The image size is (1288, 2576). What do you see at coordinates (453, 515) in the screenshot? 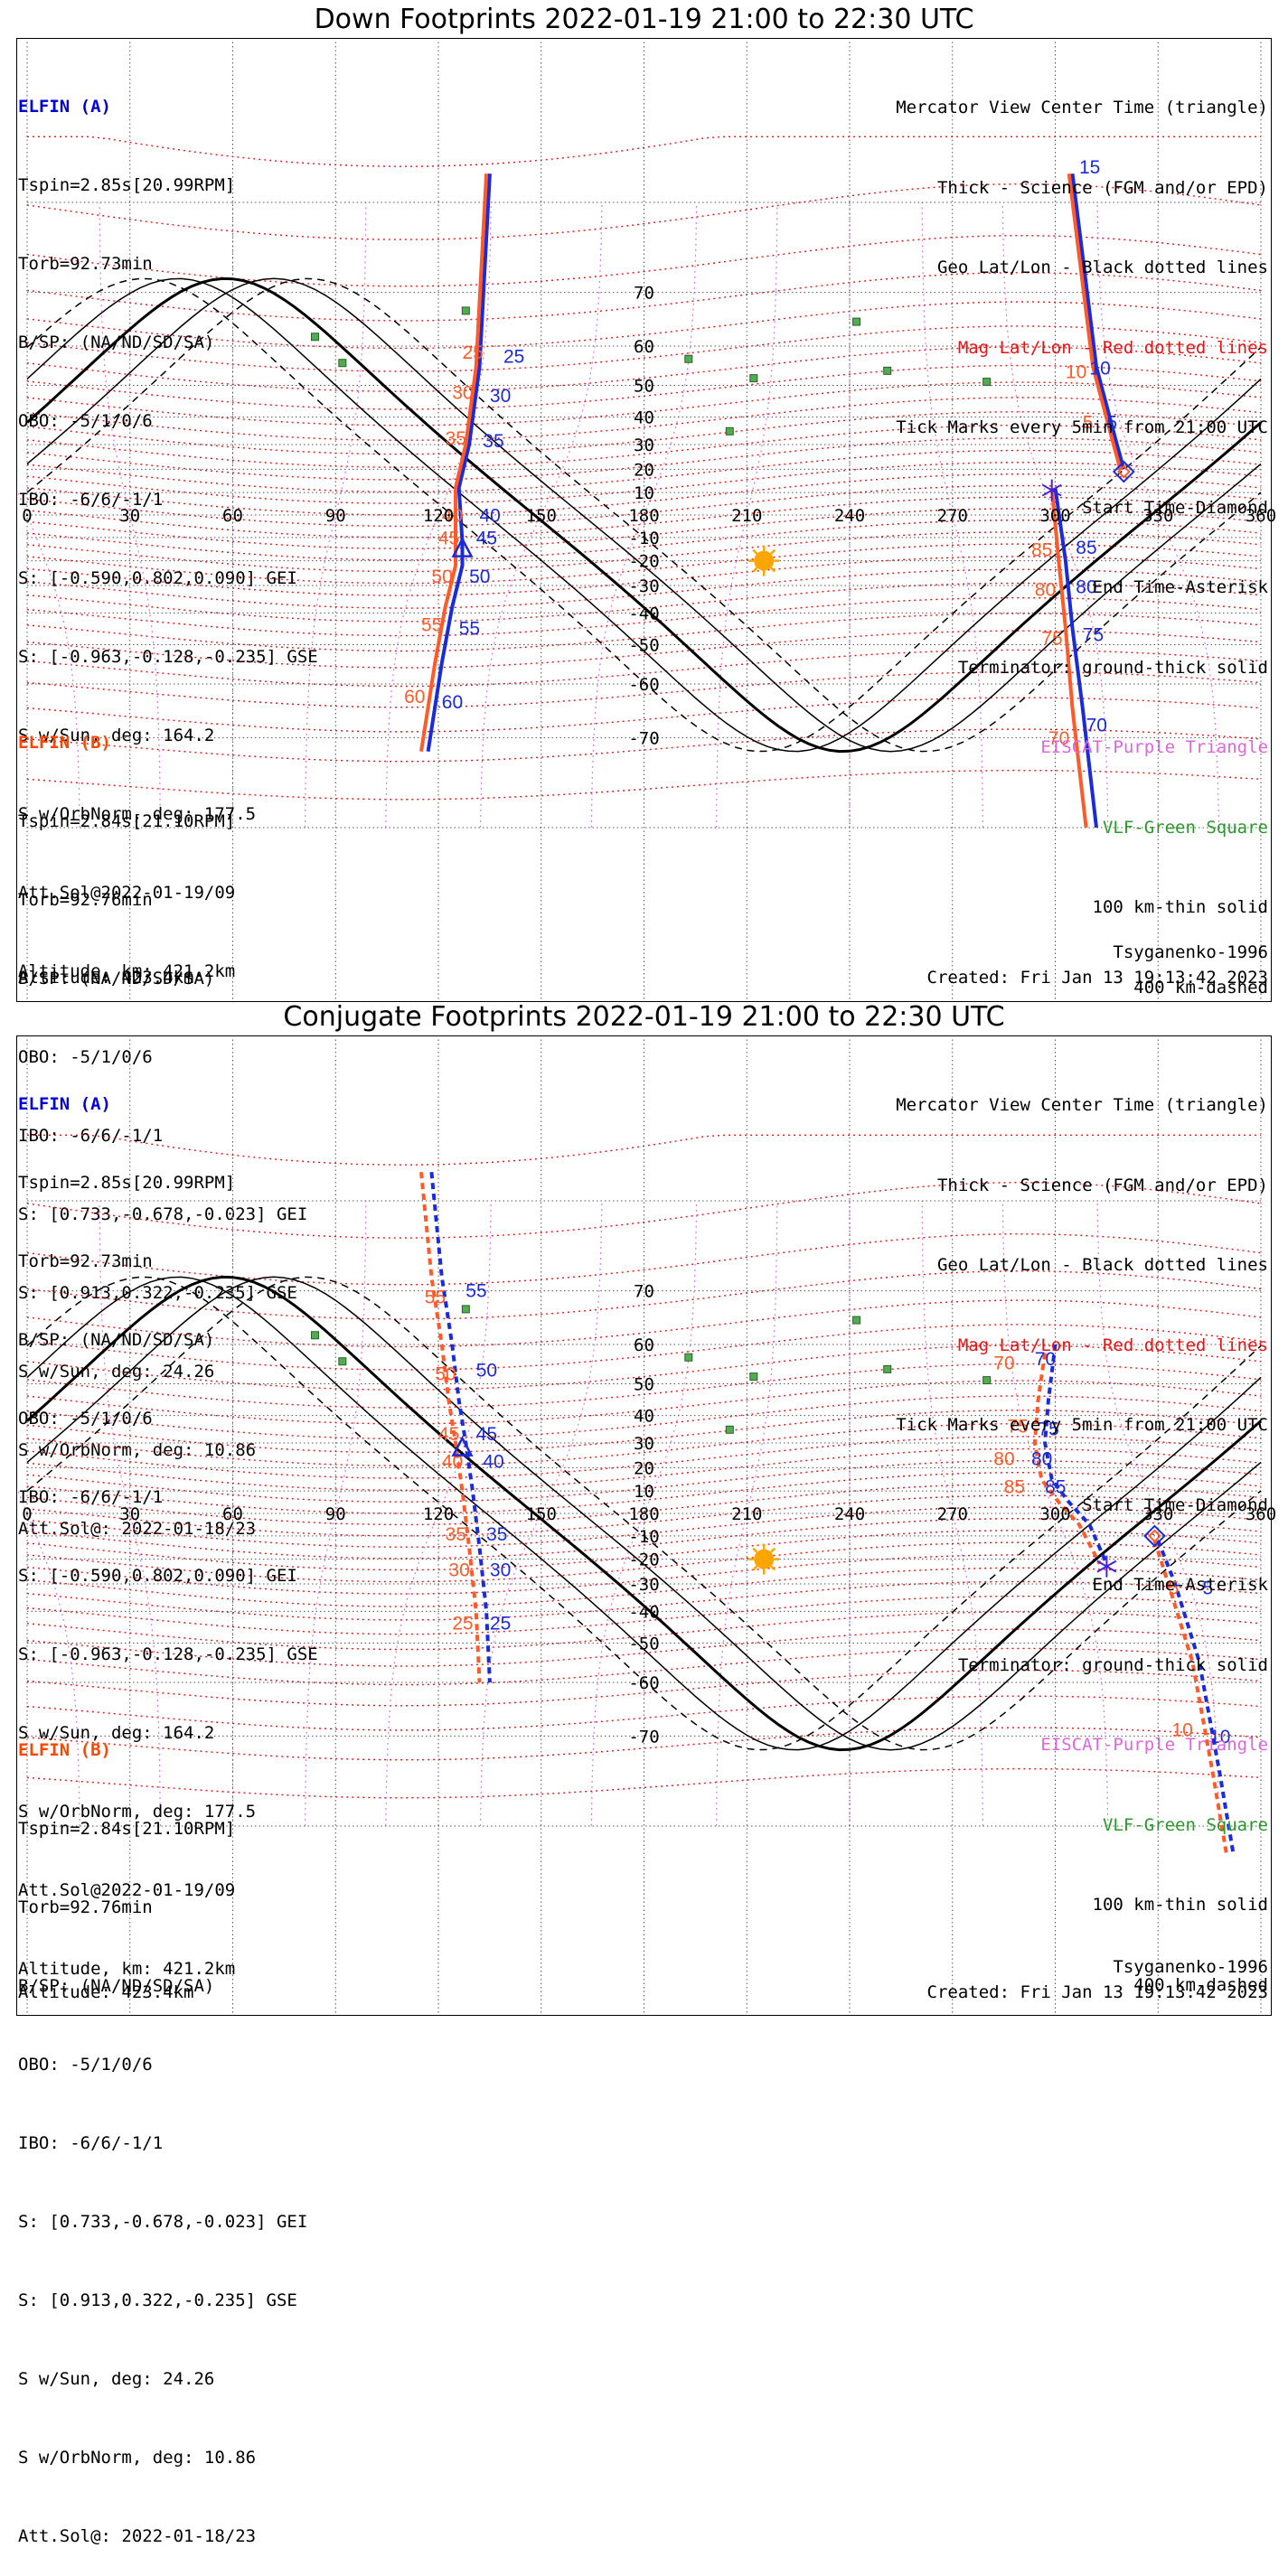
I see `elfin-b-tick-label: 40` at bounding box center [453, 515].